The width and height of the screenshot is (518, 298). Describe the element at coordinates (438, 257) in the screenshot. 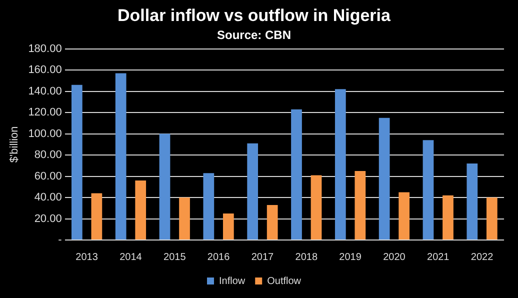

I see `x-tick-label: 2021` at that location.